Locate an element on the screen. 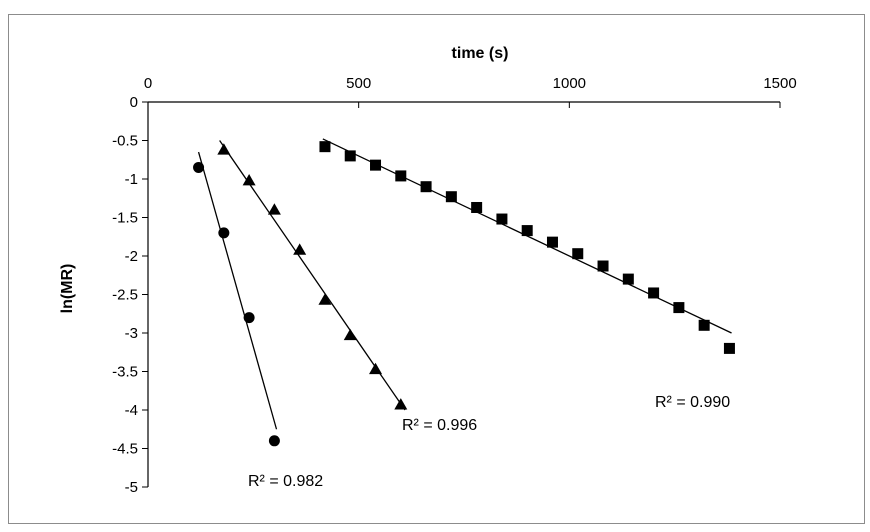 The height and width of the screenshot is (532, 870). x-tick-label: 1500 is located at coordinates (779, 83).